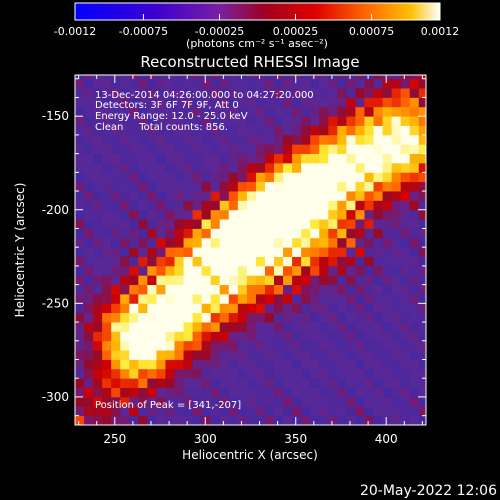  Describe the element at coordinates (257, 17) in the screenshot. I see `colorbar-ticks` at that location.